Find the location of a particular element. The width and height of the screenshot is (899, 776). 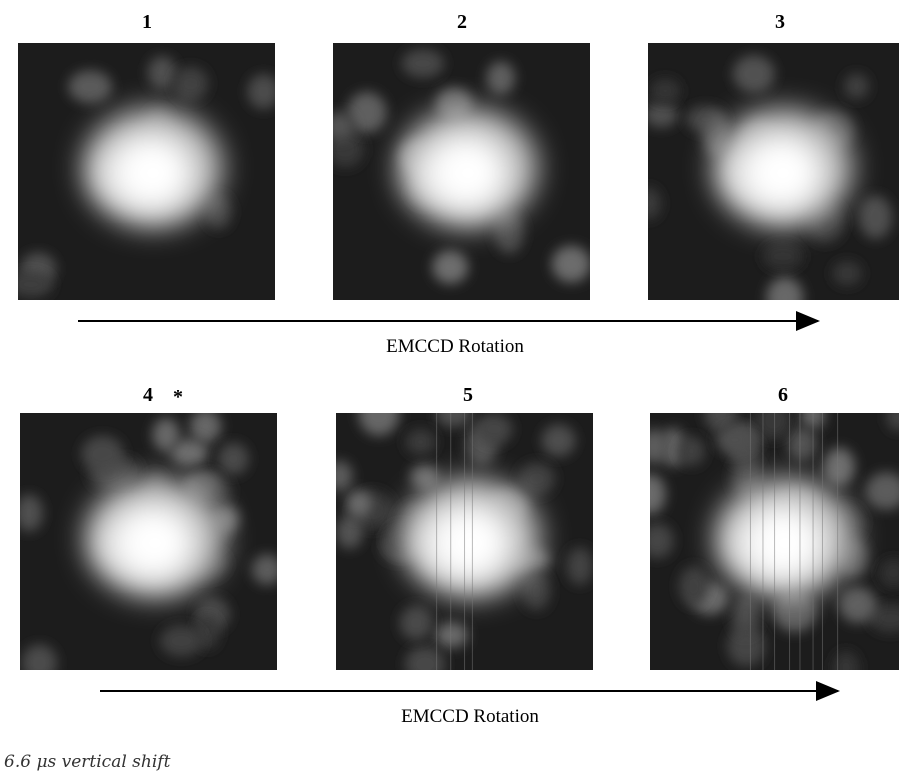

panel-label: 1 is located at coordinates (147, 22).